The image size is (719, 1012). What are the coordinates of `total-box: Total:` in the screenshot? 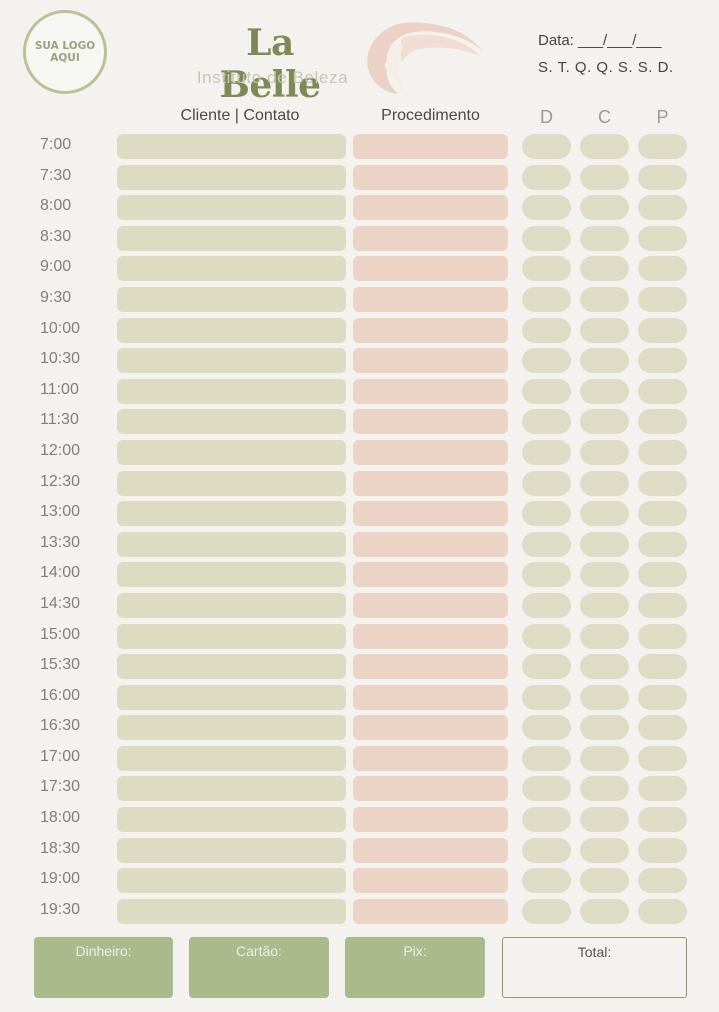 It's located at (594, 967).